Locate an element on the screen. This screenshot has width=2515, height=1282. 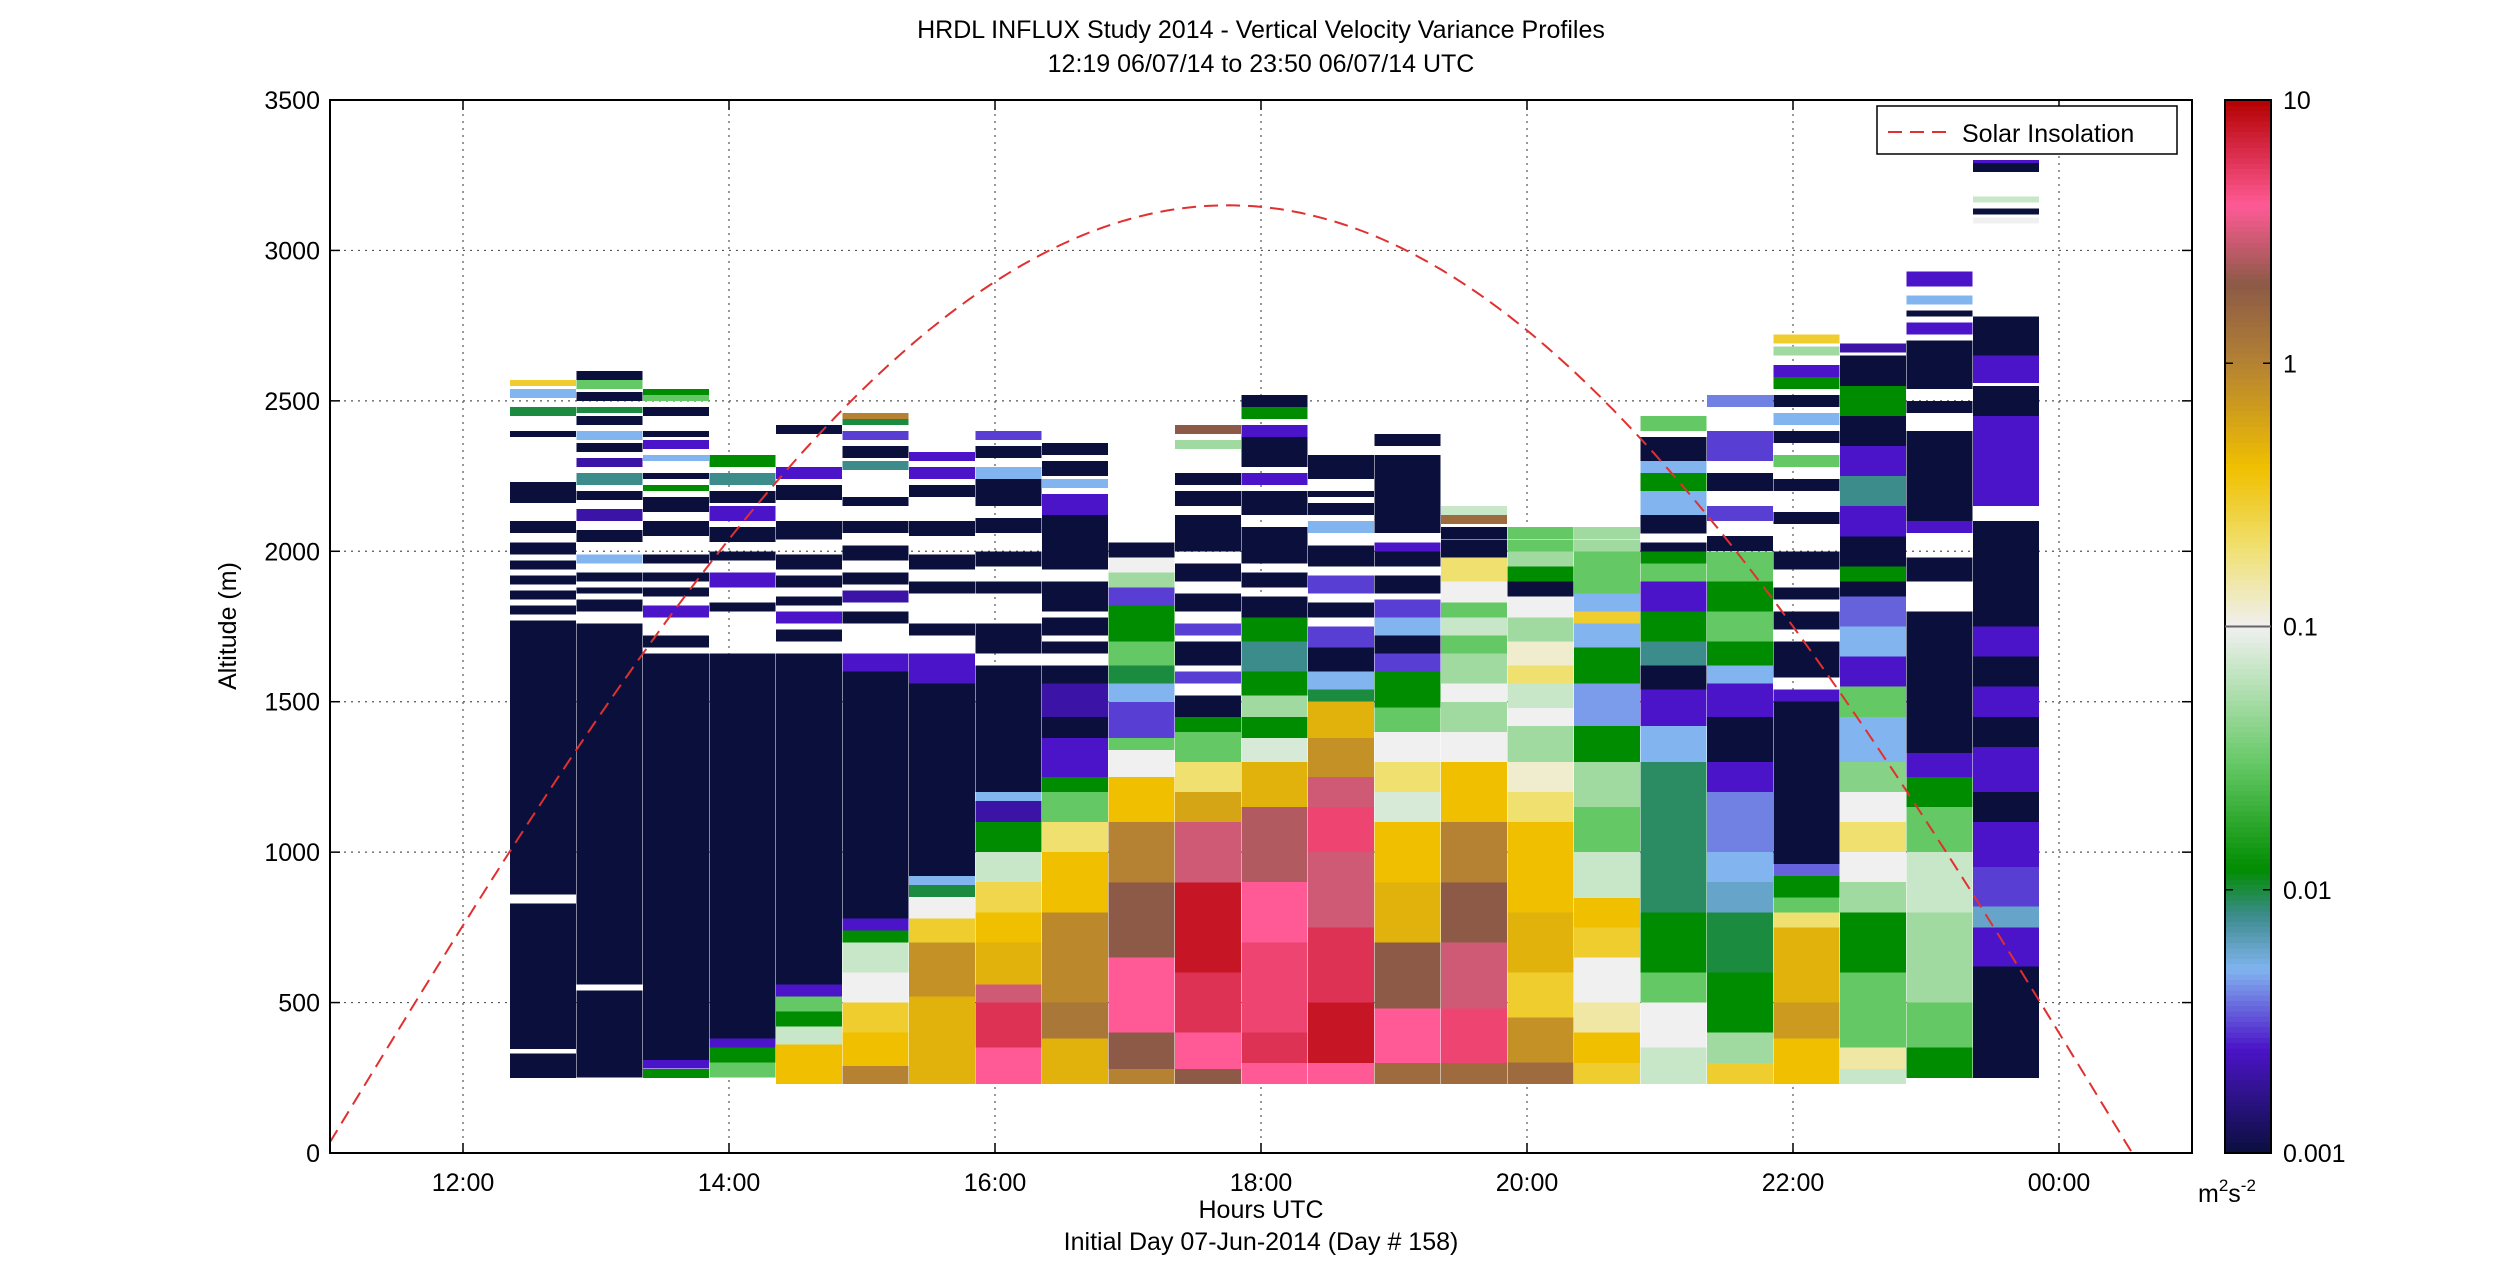
colorbar-units-exp1: 2 is located at coordinates (2223, 1185).